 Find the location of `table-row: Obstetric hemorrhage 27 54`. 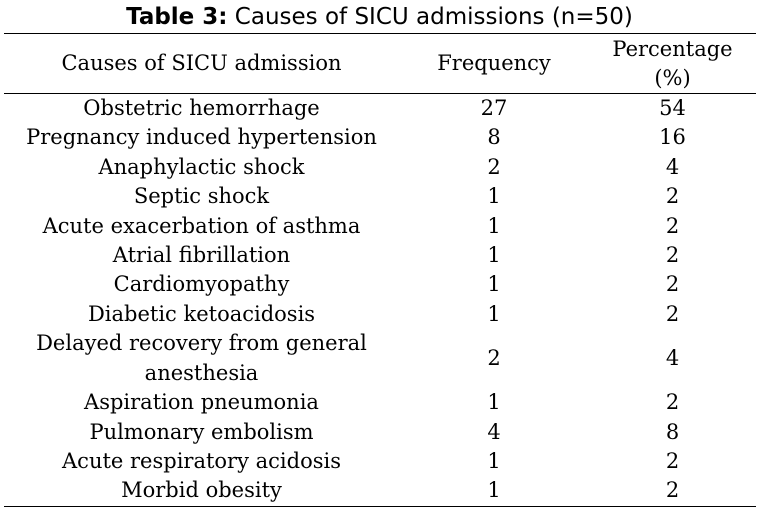

table-row: Obstetric hemorrhage 27 54 is located at coordinates (380, 109).